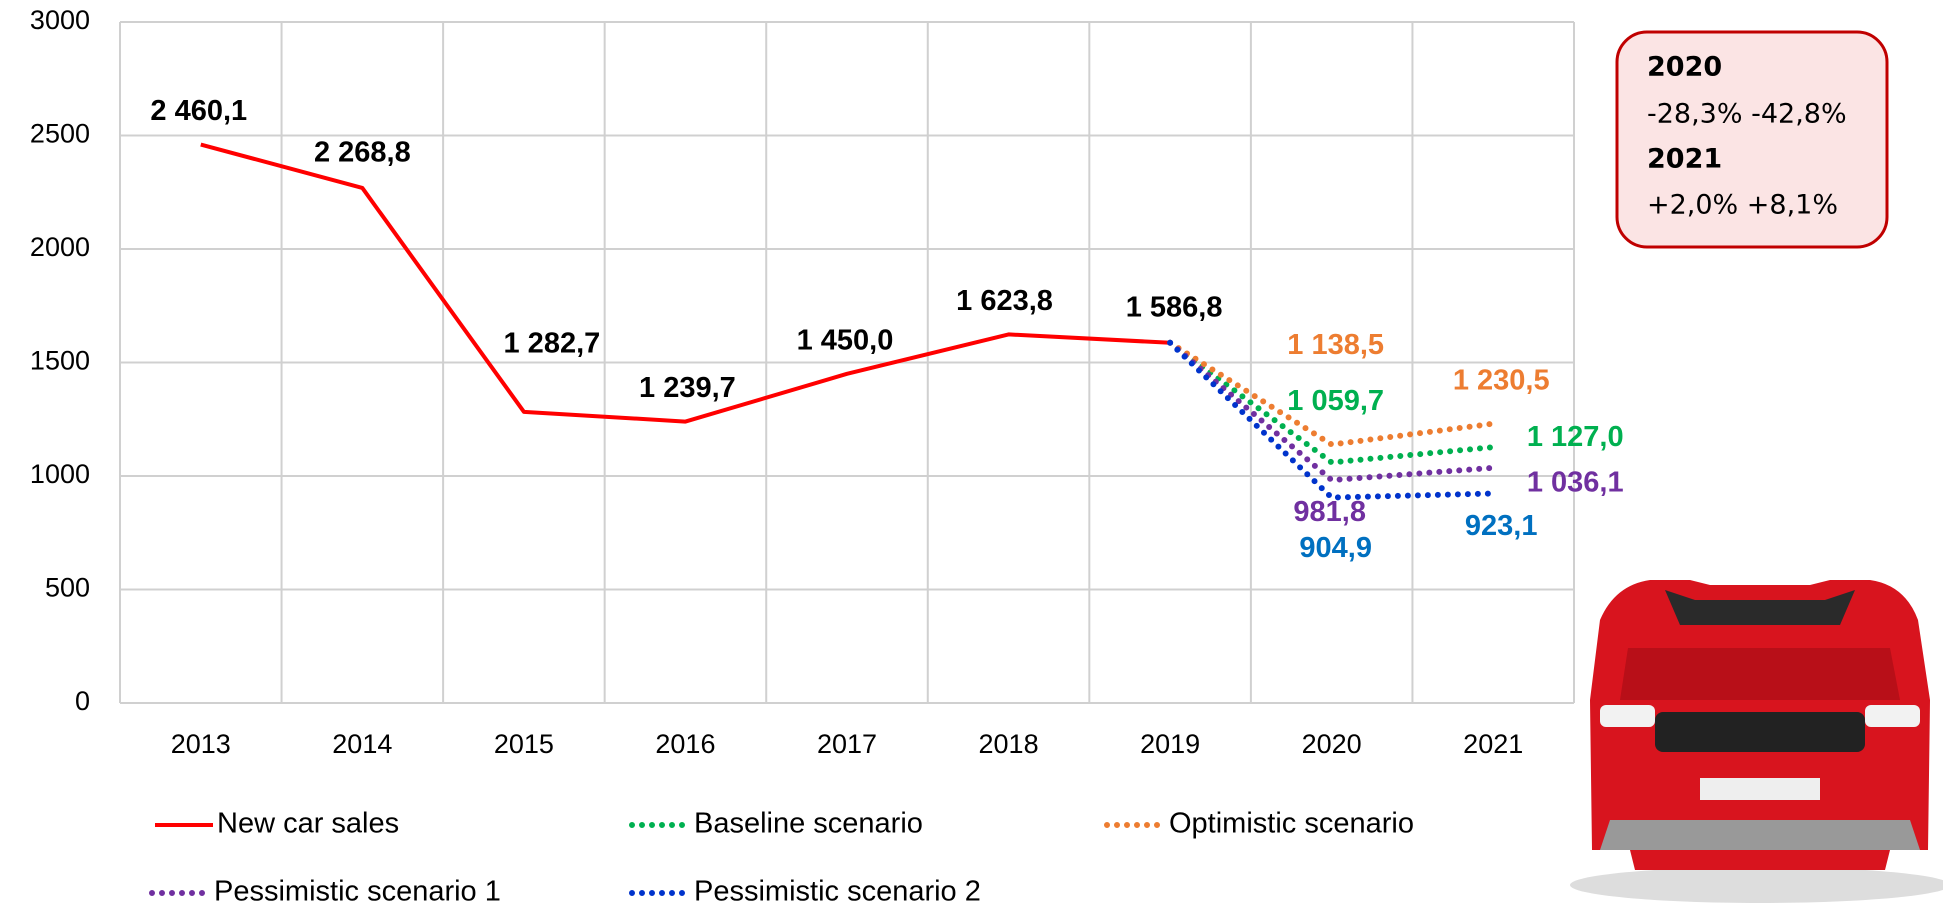 This screenshot has height=913, width=1943. I want to click on value-label: 923,1, so click(1501, 526).